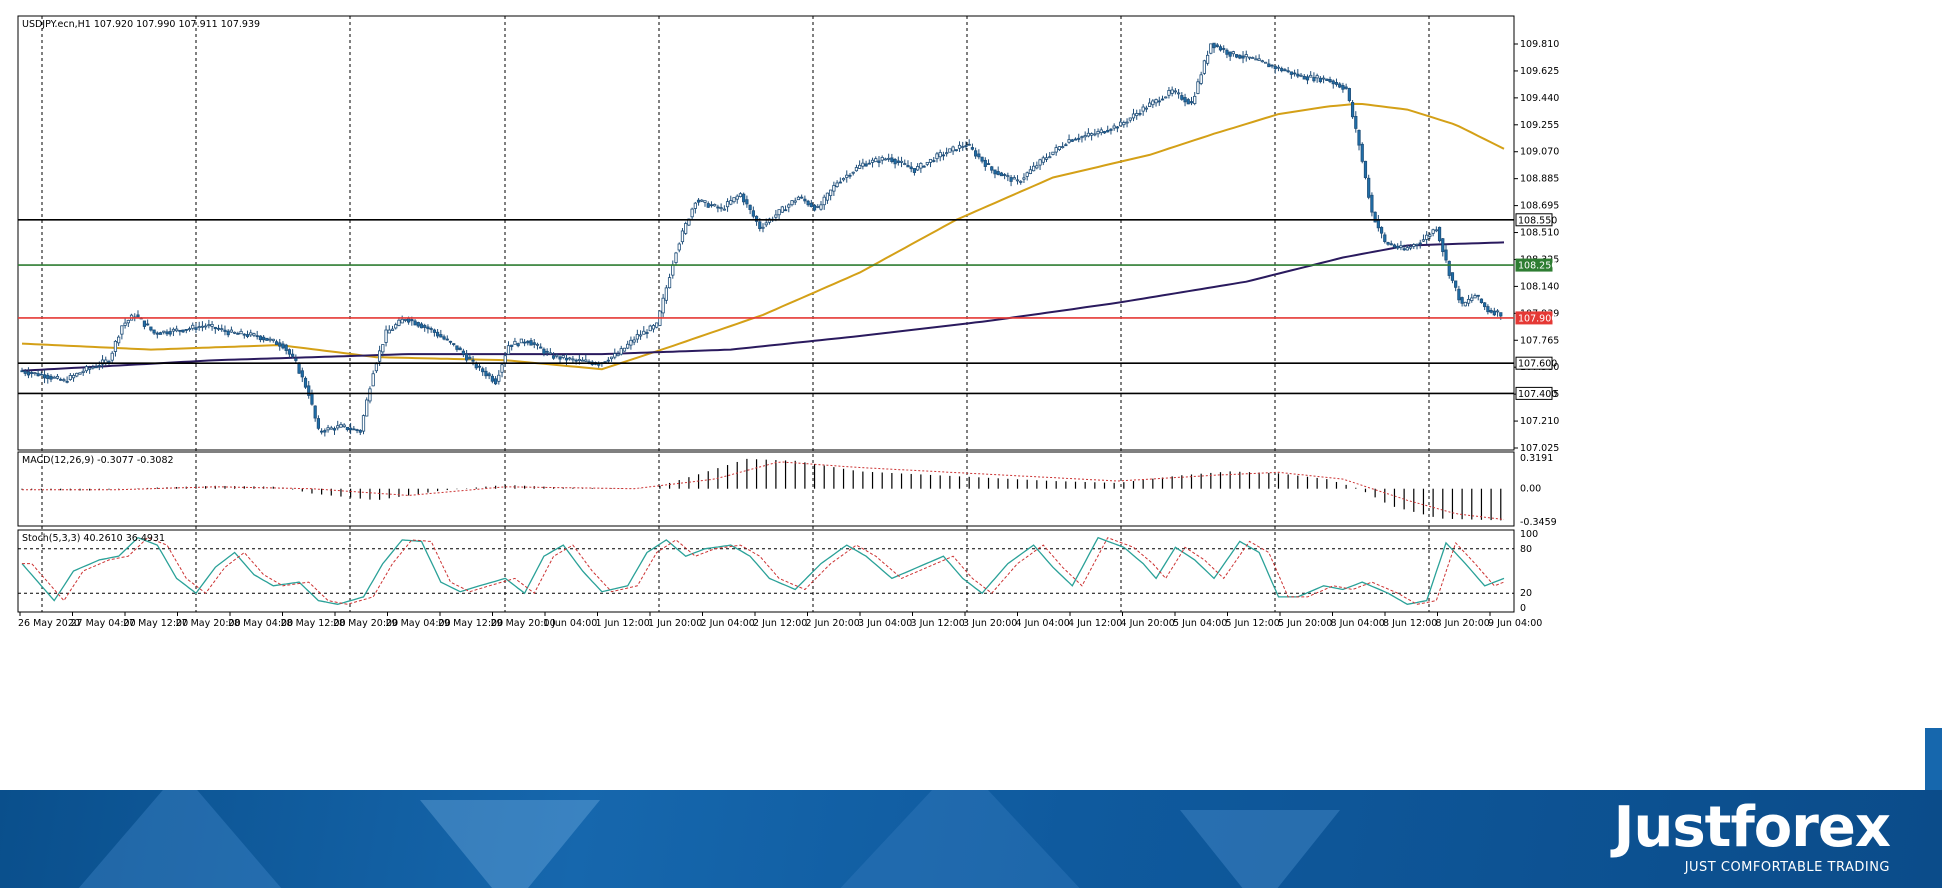  I want to click on time-axis-label: 3 Jun 12:00, so click(938, 623).